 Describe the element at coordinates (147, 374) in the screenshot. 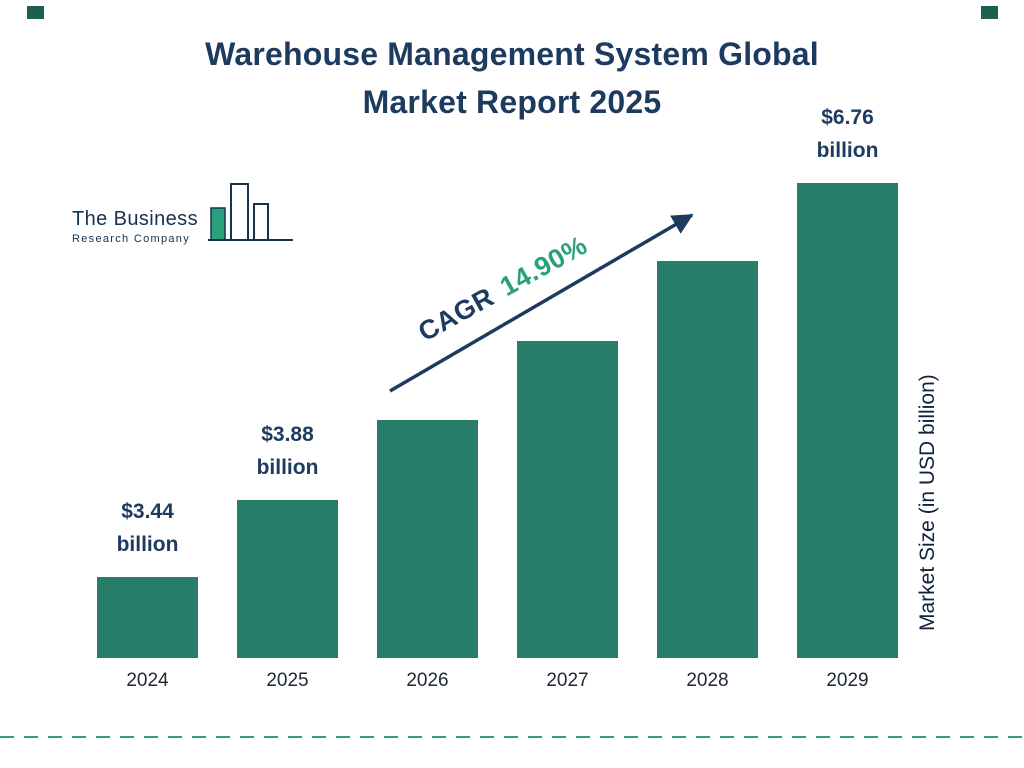

I see `bar-column-2024: $3.44 billion 2024` at that location.